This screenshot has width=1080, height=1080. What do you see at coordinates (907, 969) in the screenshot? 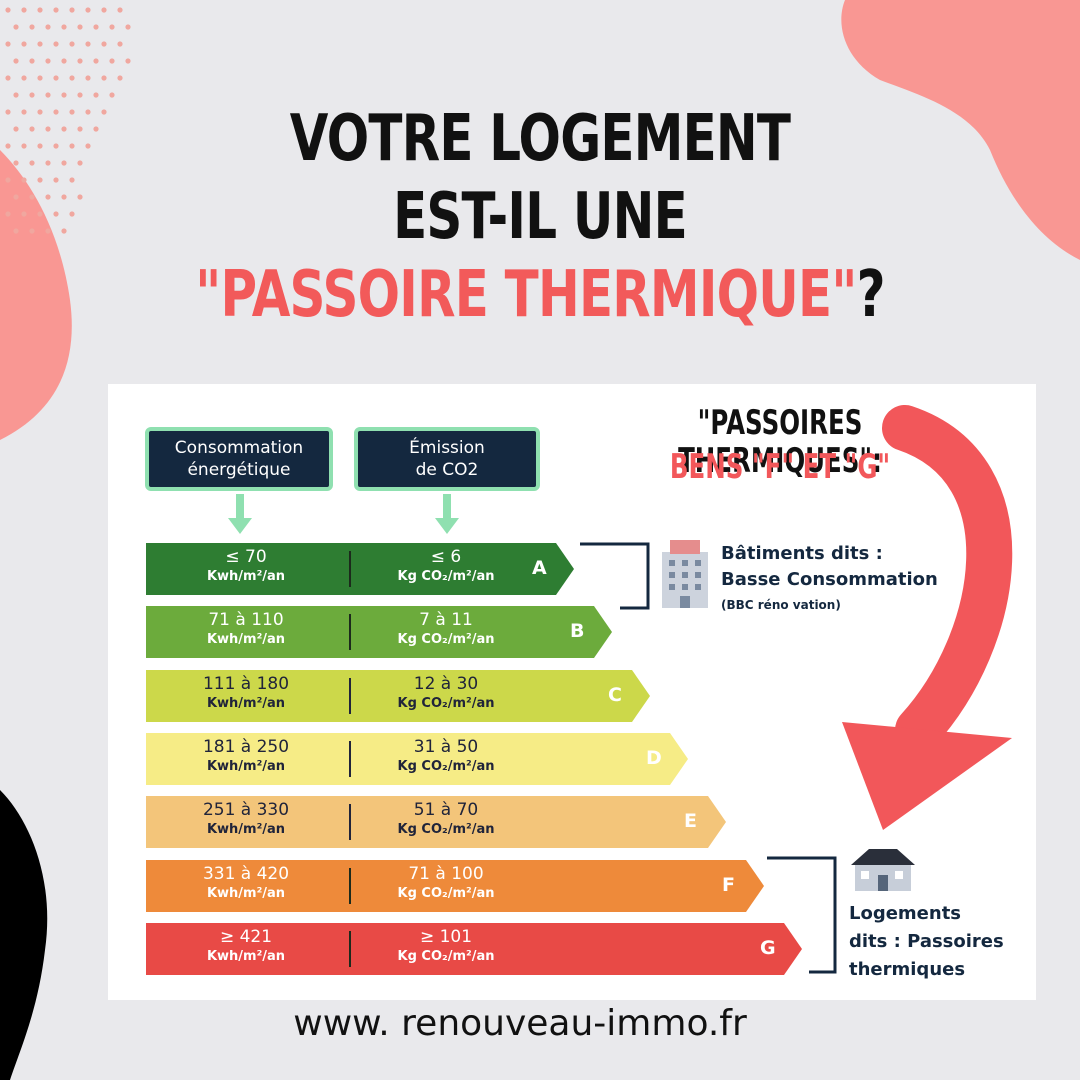
I see `passoires-line3: thermiques` at bounding box center [907, 969].